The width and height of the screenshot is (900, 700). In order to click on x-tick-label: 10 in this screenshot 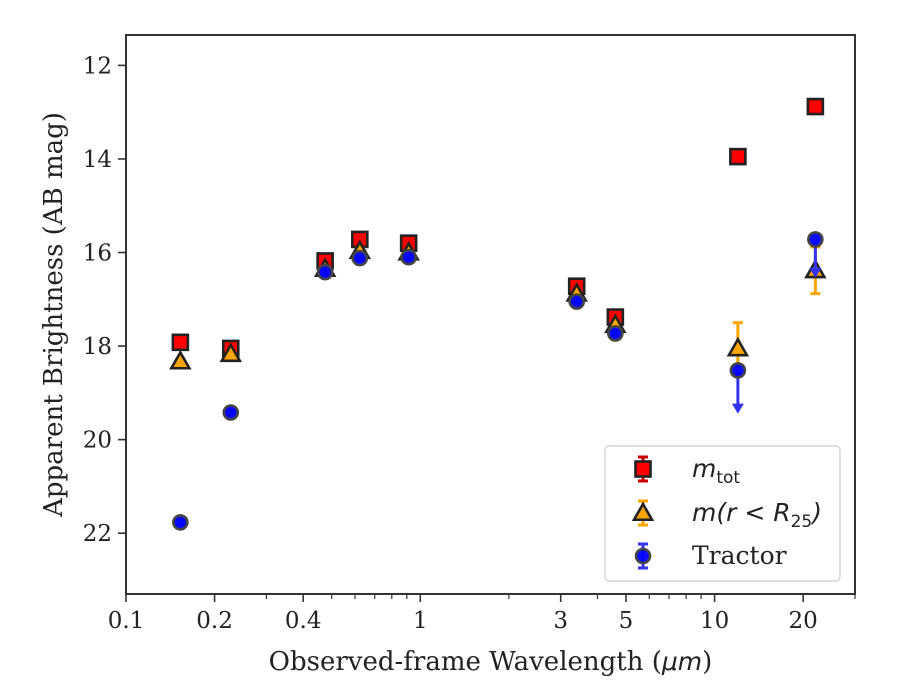, I will do `click(714, 621)`.